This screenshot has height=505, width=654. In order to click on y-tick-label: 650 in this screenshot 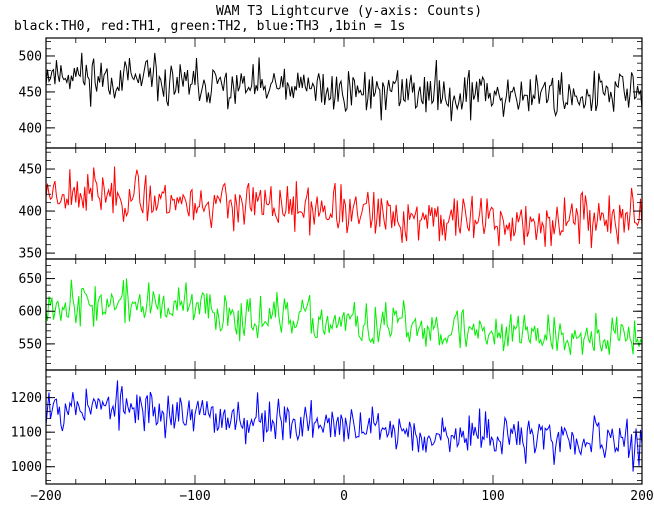, I will do `click(30, 279)`.